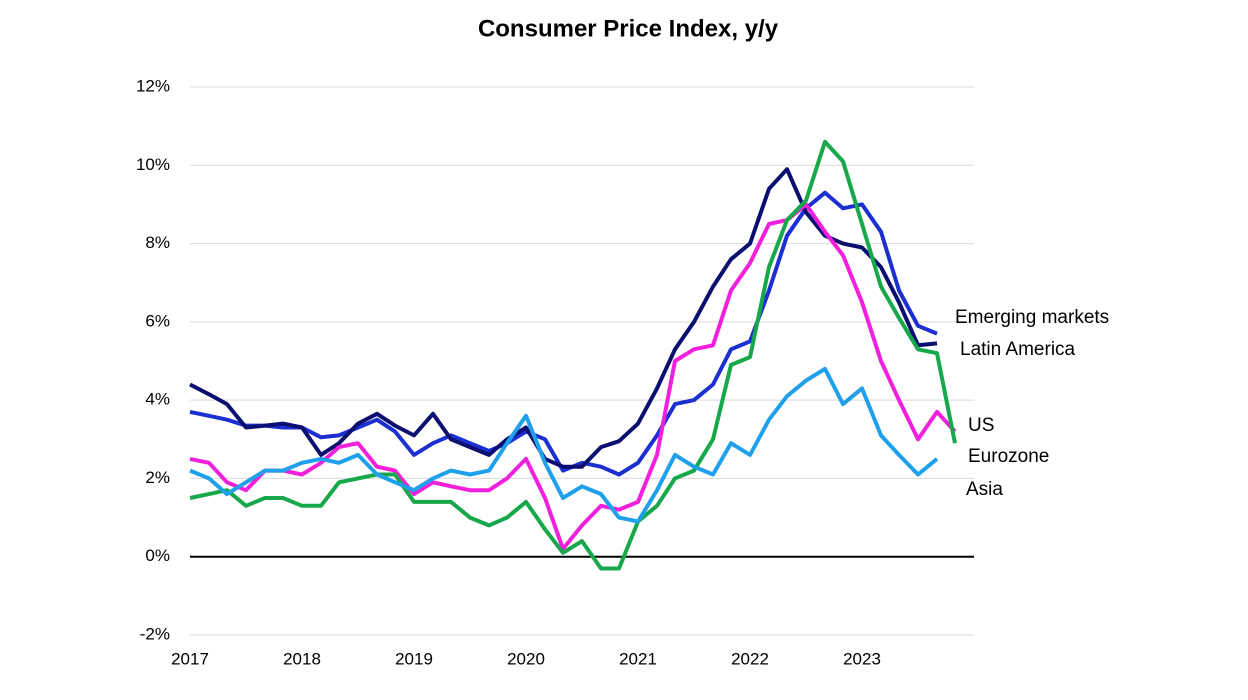 Image resolution: width=1248 pixels, height=700 pixels. Describe the element at coordinates (157, 399) in the screenshot. I see `y-tick-label: 4%` at that location.